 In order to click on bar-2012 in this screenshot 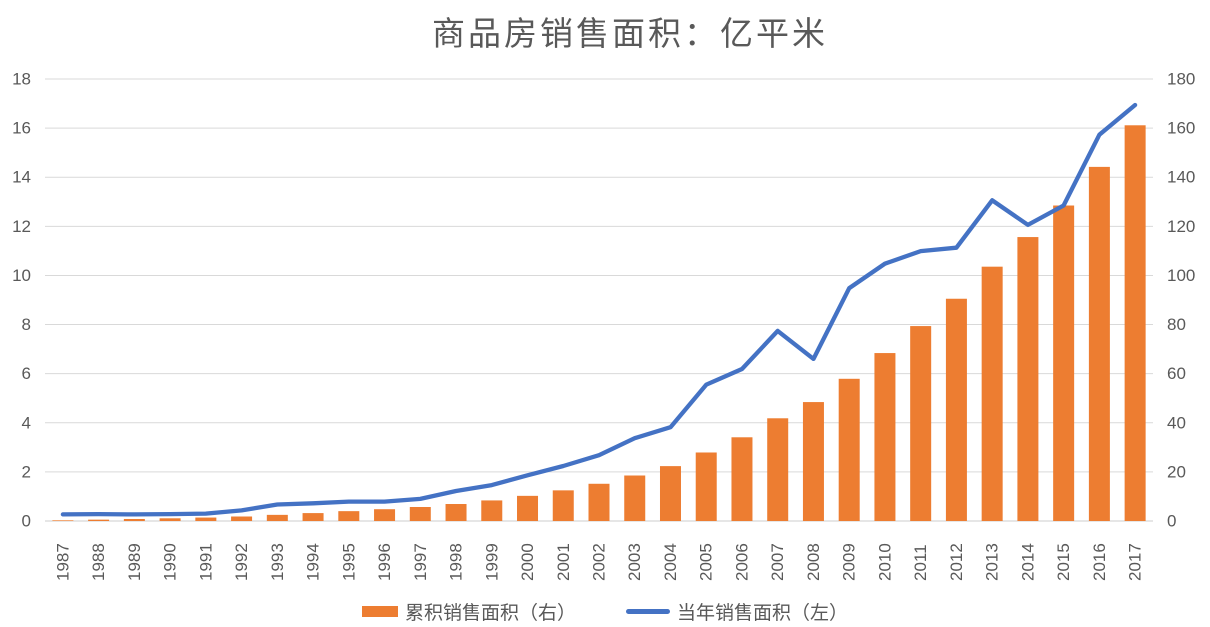, I will do `click(956, 409)`.